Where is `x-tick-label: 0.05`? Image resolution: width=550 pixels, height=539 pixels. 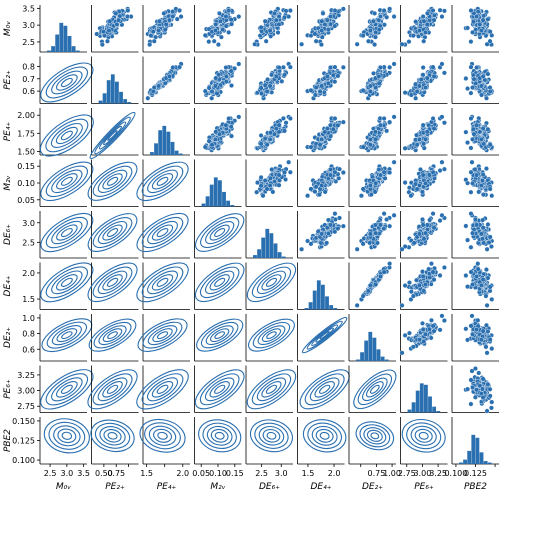 x-tick-label: 0.05 is located at coordinates (201, 473).